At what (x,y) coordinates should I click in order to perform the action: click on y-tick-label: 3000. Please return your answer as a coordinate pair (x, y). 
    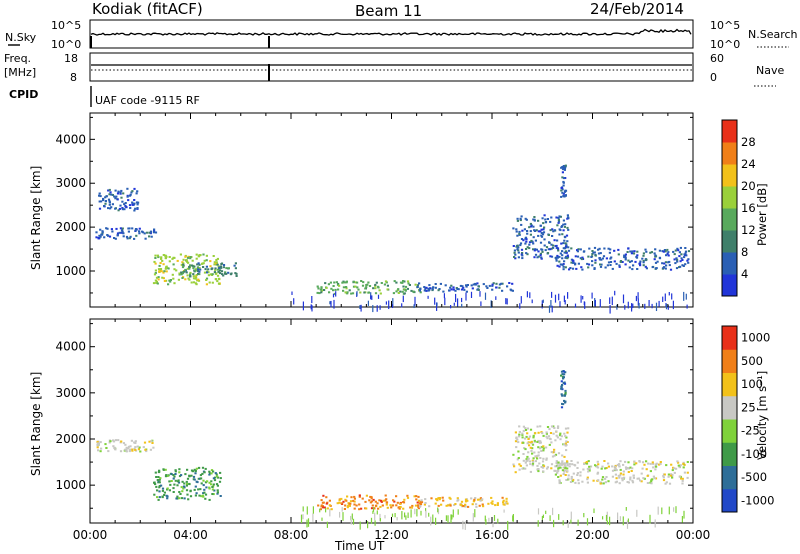
    Looking at the image, I should click on (70, 183).